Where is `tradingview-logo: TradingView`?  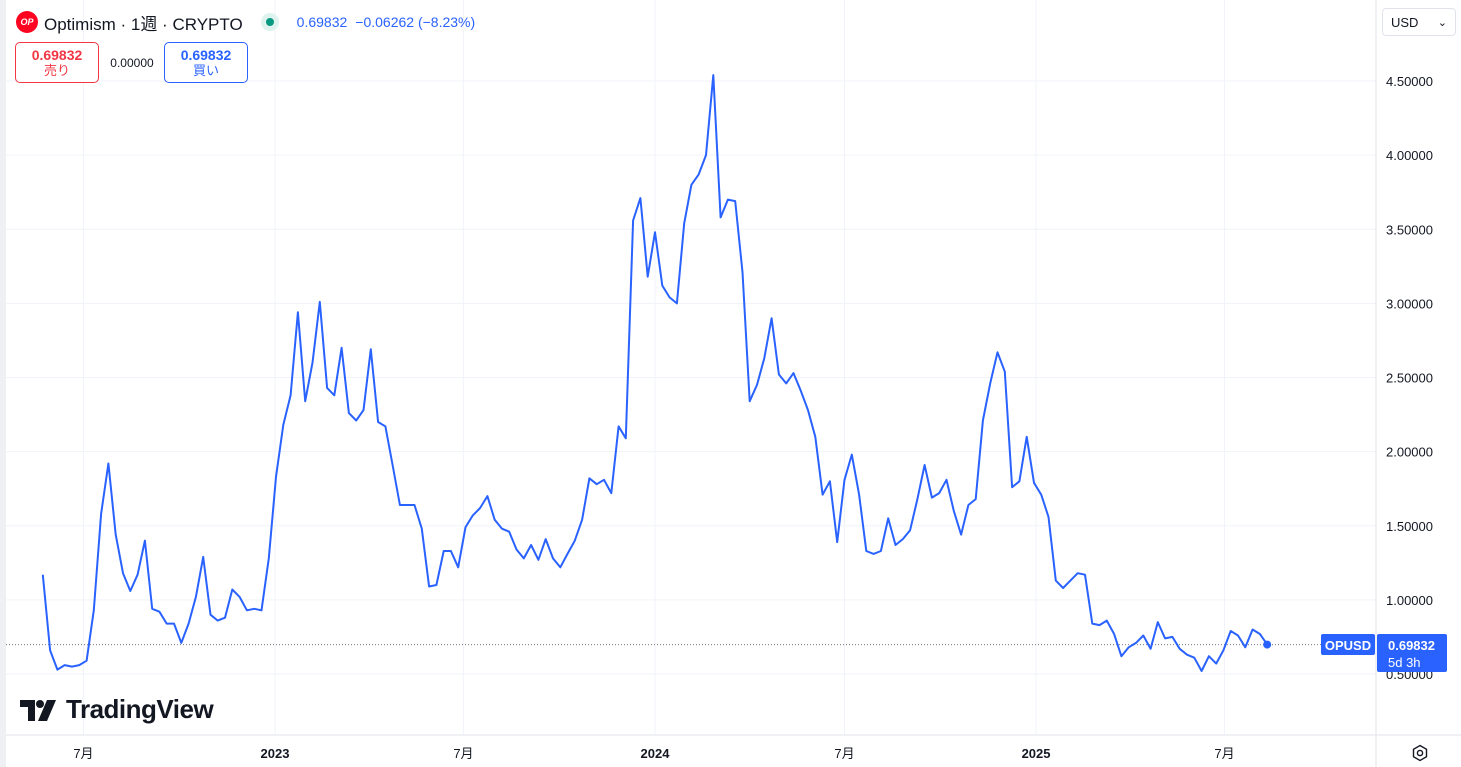
tradingview-logo: TradingView is located at coordinates (117, 709).